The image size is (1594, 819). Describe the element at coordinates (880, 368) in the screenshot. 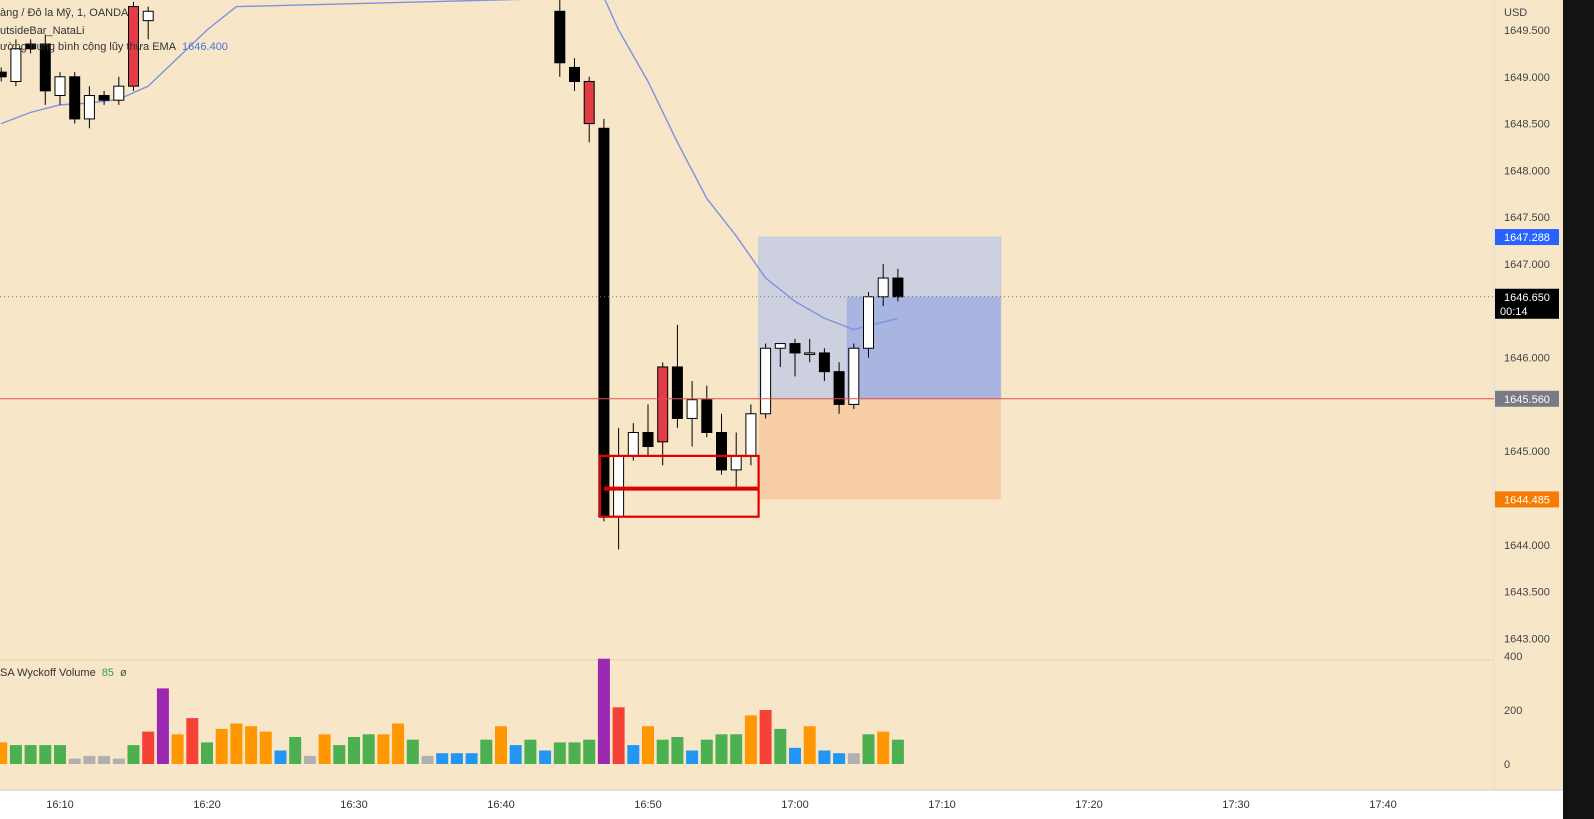

I see `position-tool` at that location.